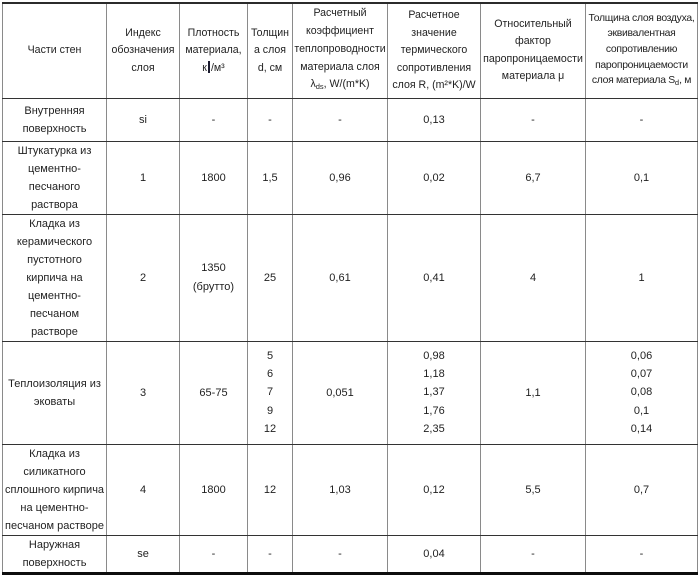 This screenshot has width=700, height=575. I want to click on text-line: коэффициент, so click(340, 31).